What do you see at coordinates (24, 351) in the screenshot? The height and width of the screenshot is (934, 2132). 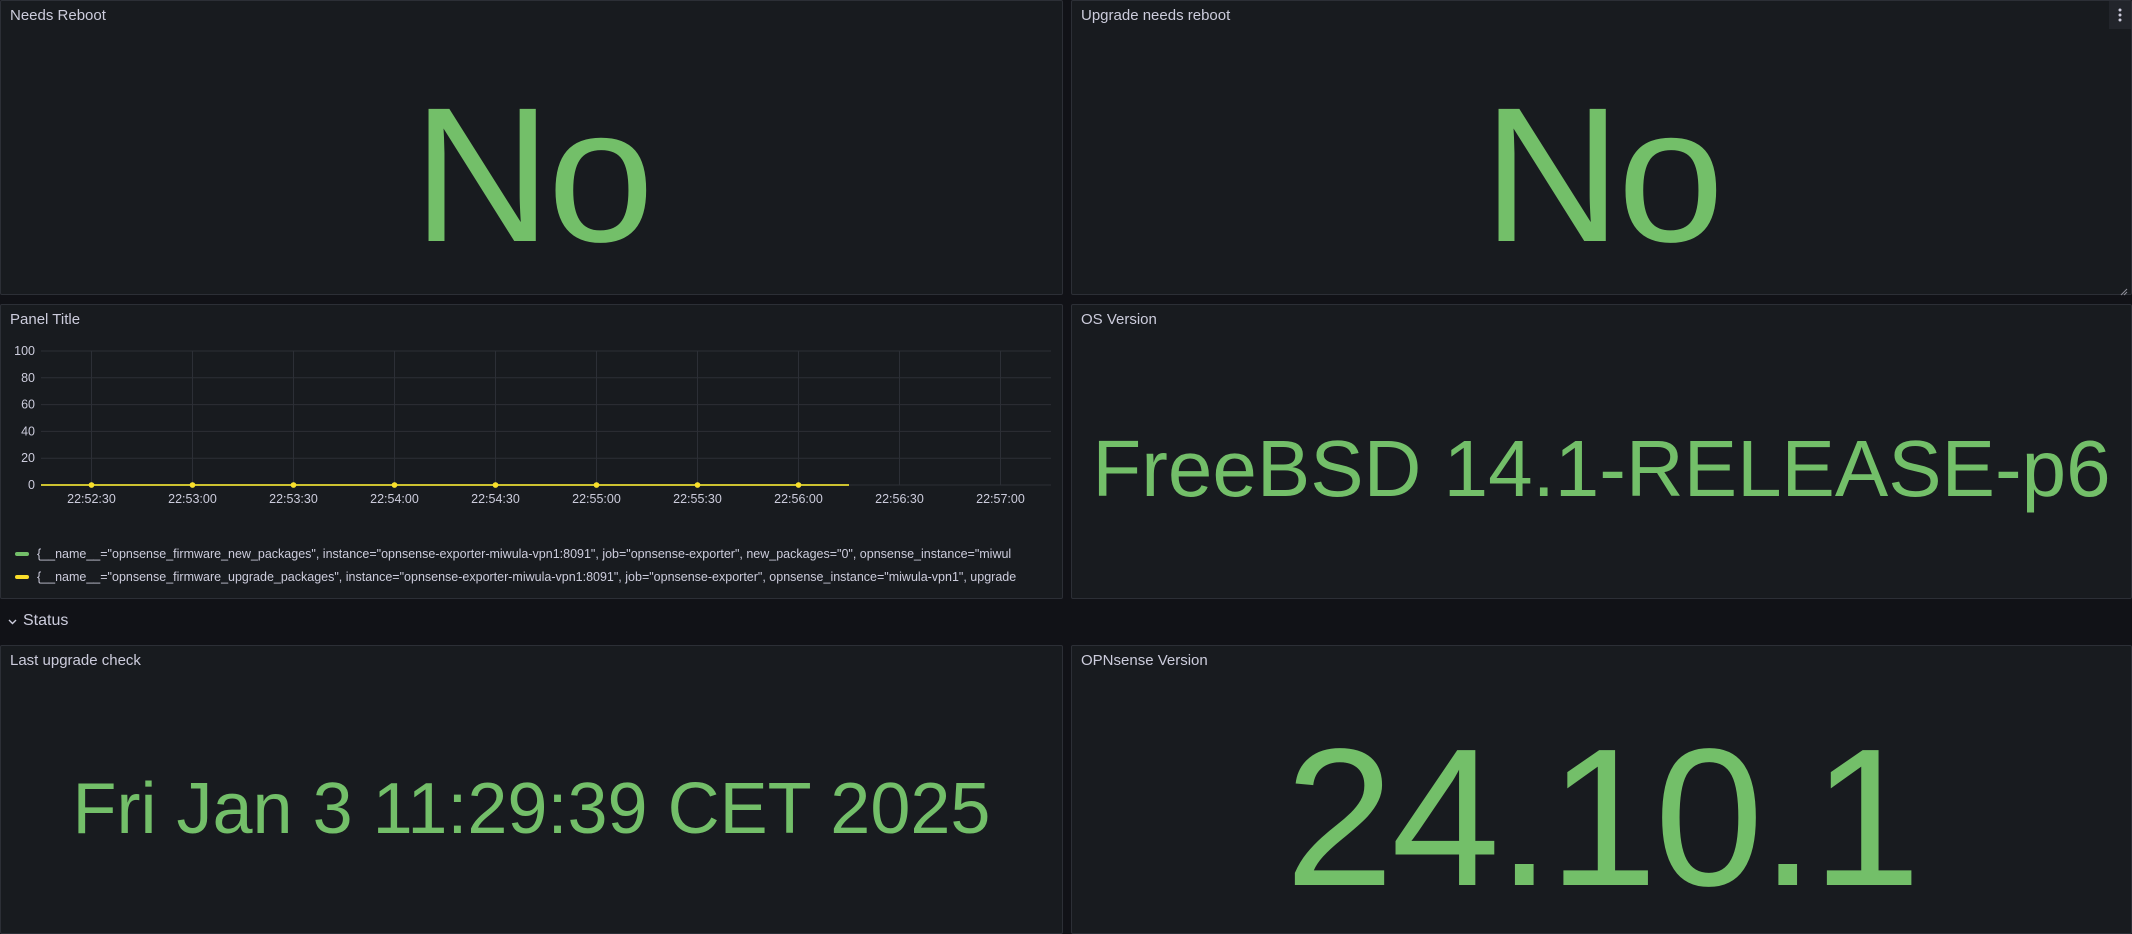 I see `y-tick-label: 100` at bounding box center [24, 351].